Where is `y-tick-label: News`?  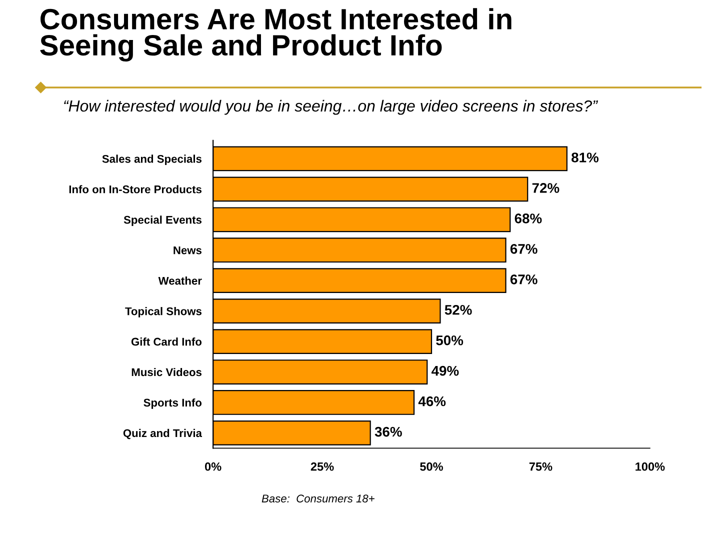
y-tick-label: News is located at coordinates (188, 250).